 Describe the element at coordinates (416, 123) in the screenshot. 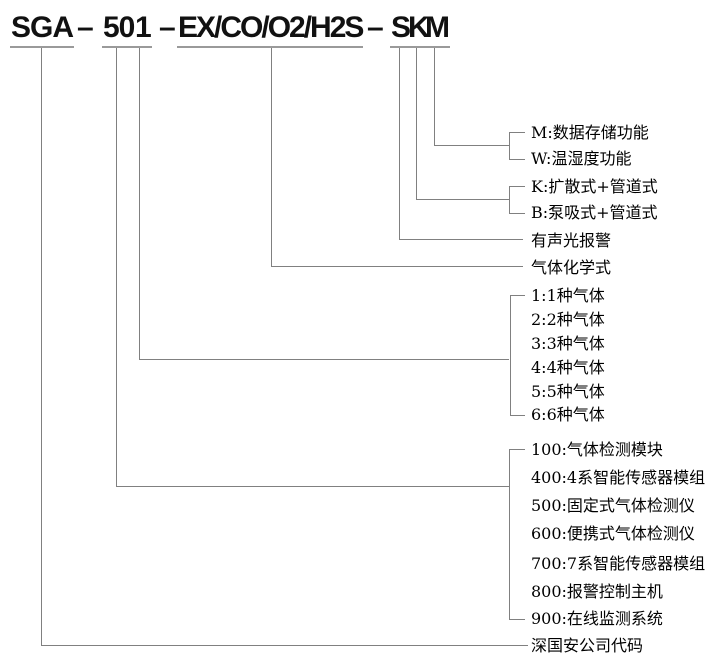

I see `connector-sampling-vertical` at that location.